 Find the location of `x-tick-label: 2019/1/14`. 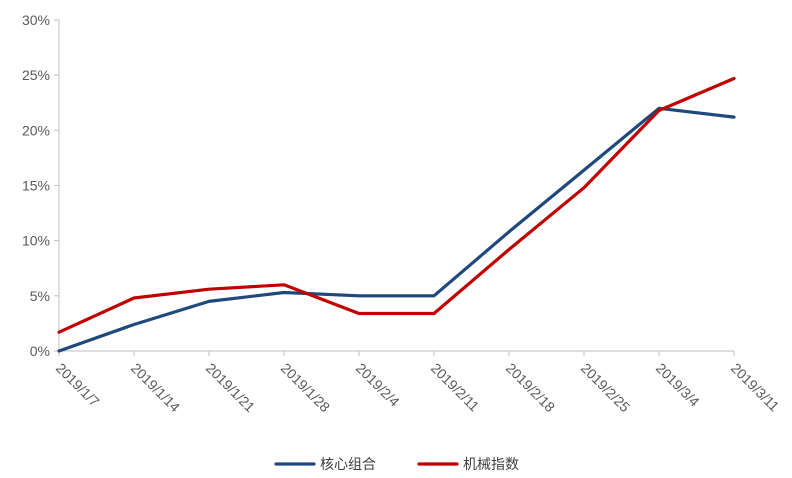

x-tick-label: 2019/1/14 is located at coordinates (156, 388).